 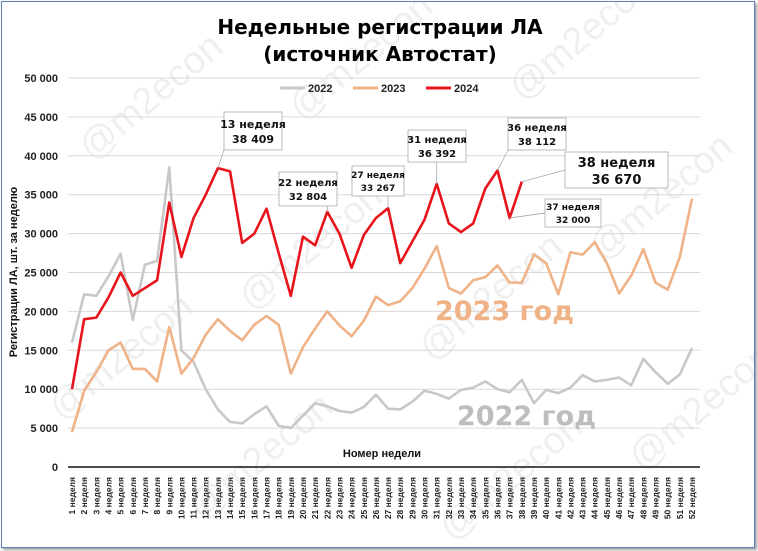 I want to click on x-tick-label: 3 неделя, so click(x=96, y=495).